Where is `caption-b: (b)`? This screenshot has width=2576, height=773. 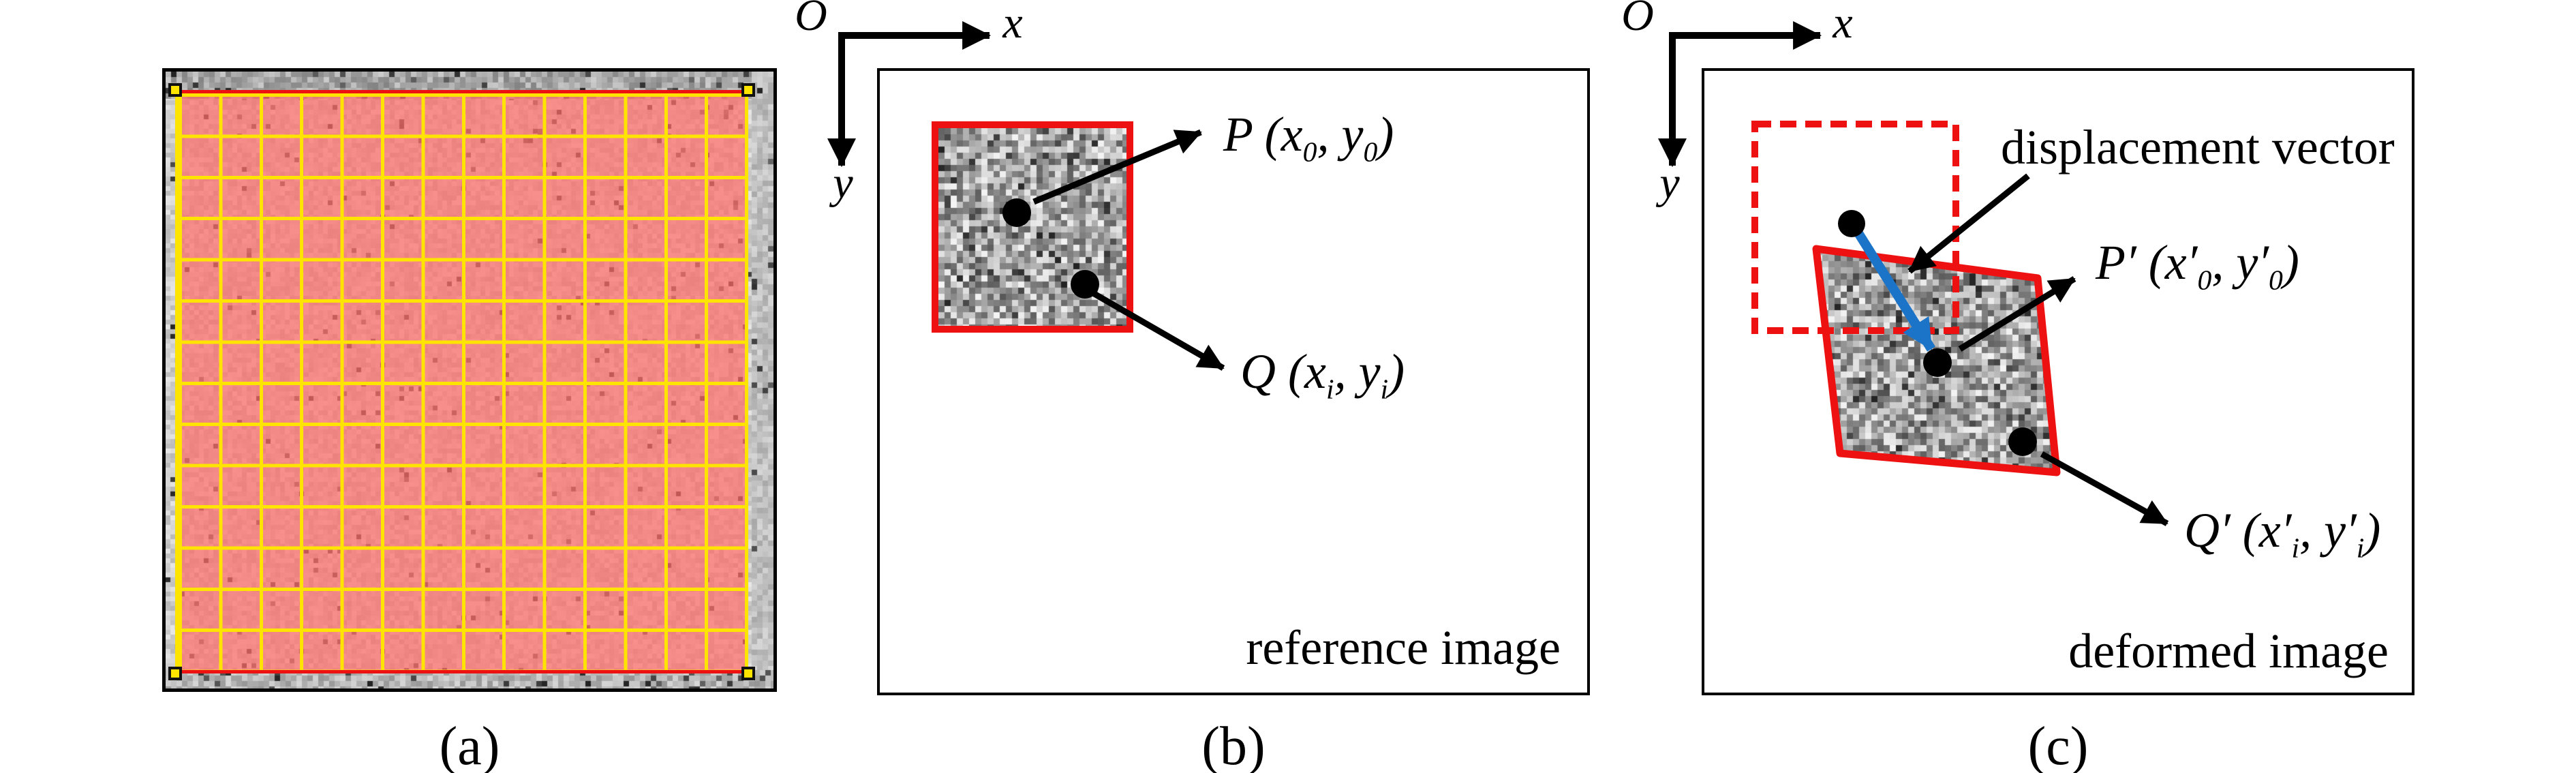 caption-b: (b) is located at coordinates (1233, 745).